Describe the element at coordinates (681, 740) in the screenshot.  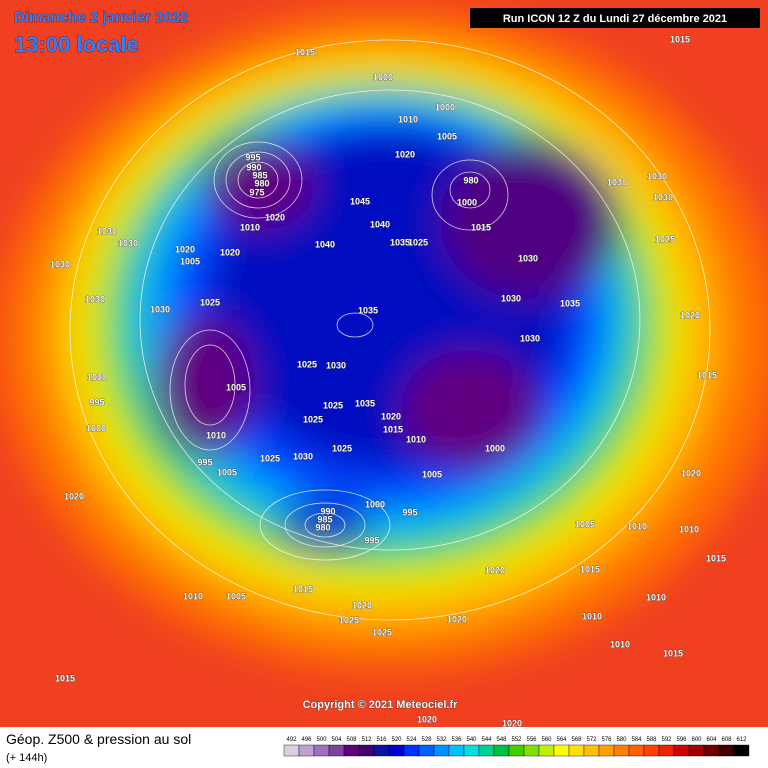
I see `colorbar-tick-label: 596` at that location.